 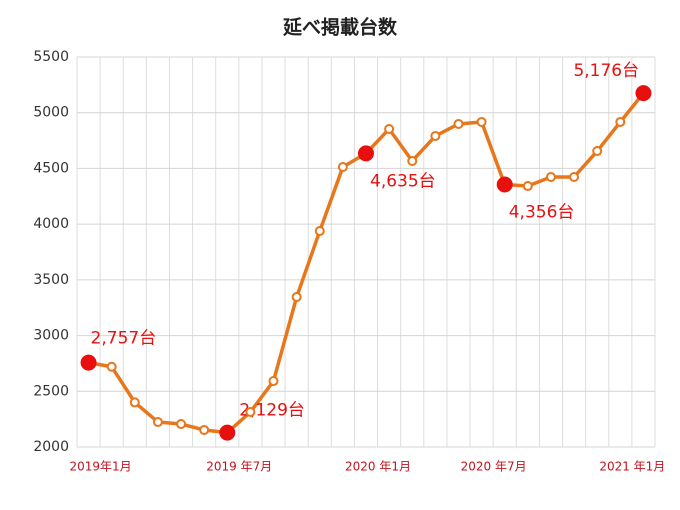 What do you see at coordinates (340, 27) in the screenshot?
I see `chart-title: 延べ掲載台数` at bounding box center [340, 27].